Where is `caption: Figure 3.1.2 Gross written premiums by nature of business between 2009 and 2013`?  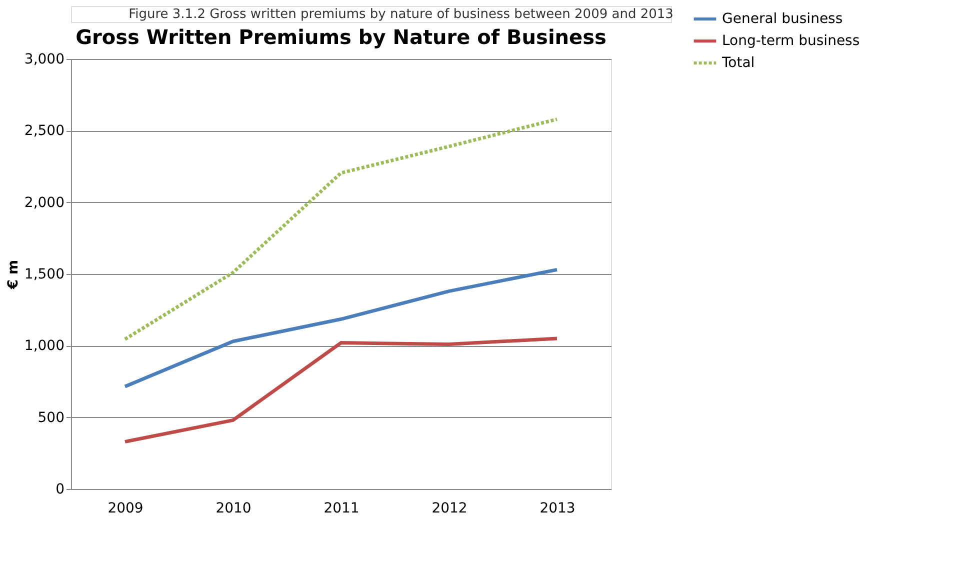
caption: Figure 3.1.2 Gross written premiums by nature of business between 2009 and 2013 is located at coordinates (401, 14).